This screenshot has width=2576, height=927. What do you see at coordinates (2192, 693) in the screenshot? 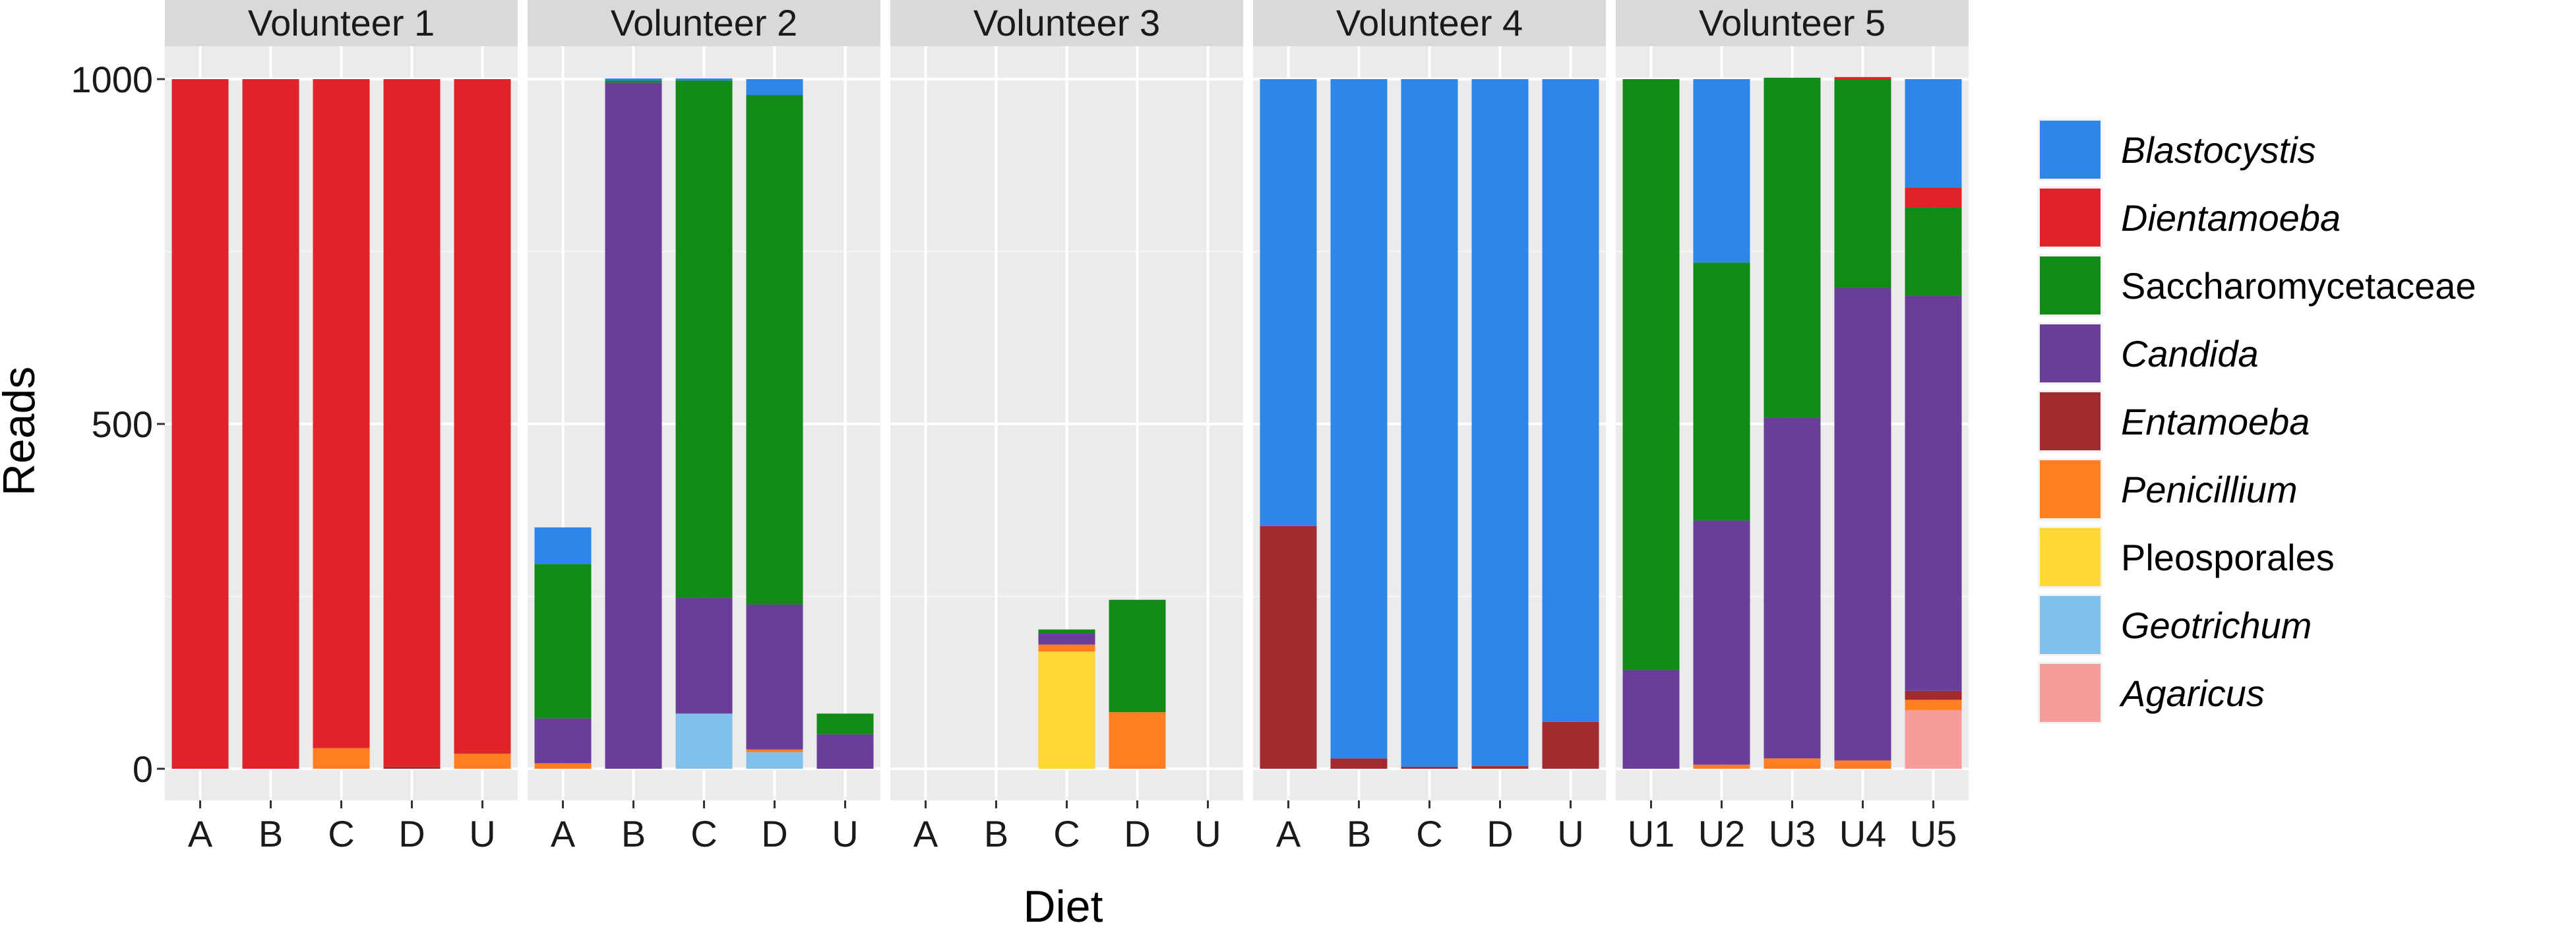
I see `legend-label: Agaricus` at bounding box center [2192, 693].